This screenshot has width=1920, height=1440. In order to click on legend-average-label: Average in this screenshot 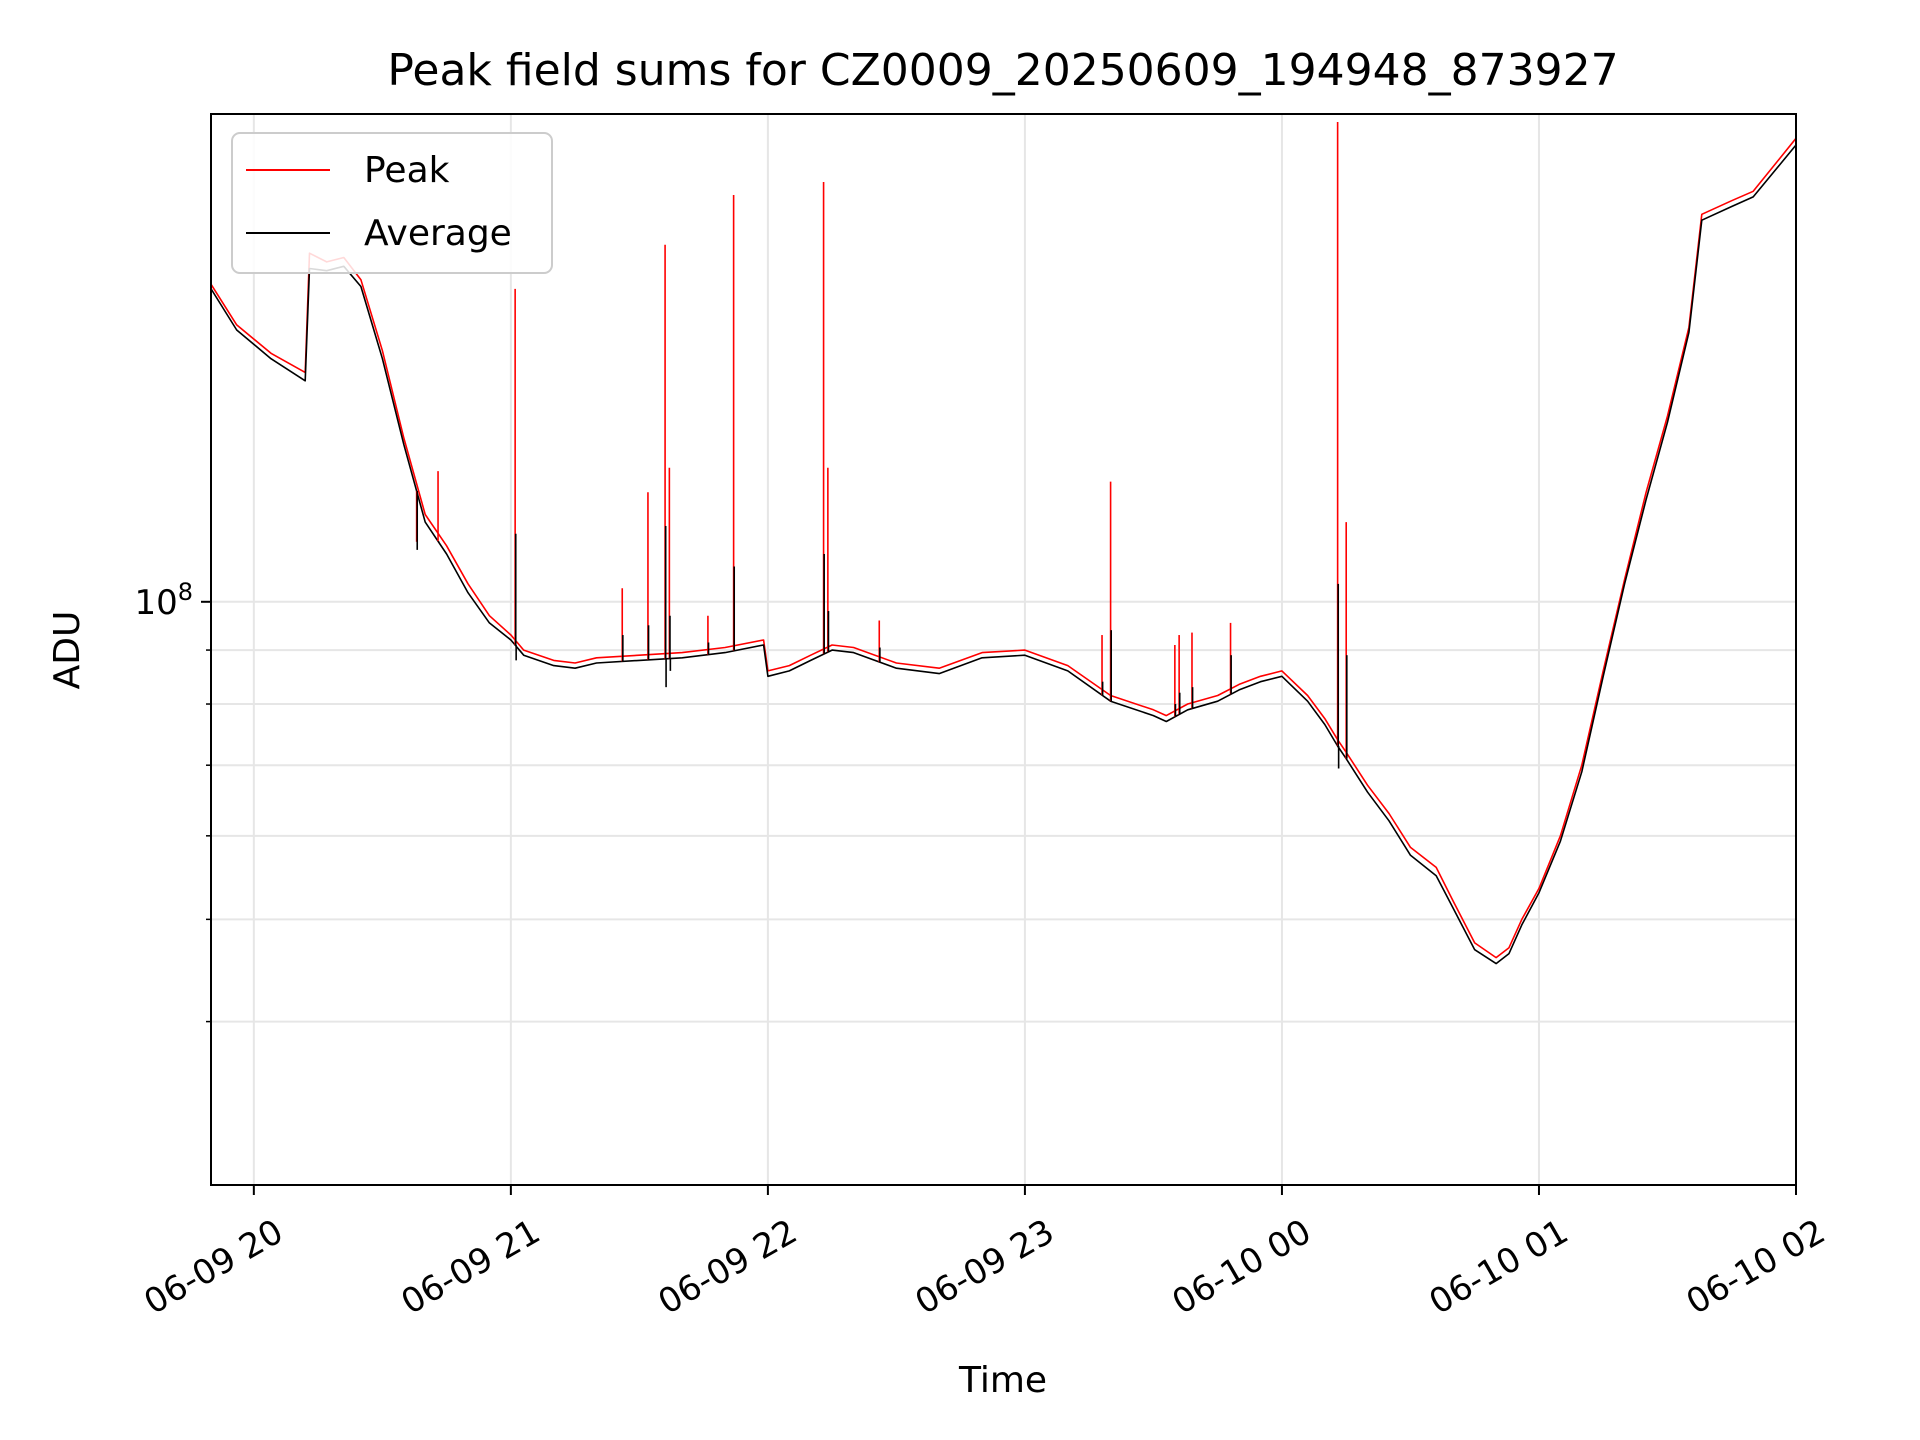, I will do `click(438, 233)`.